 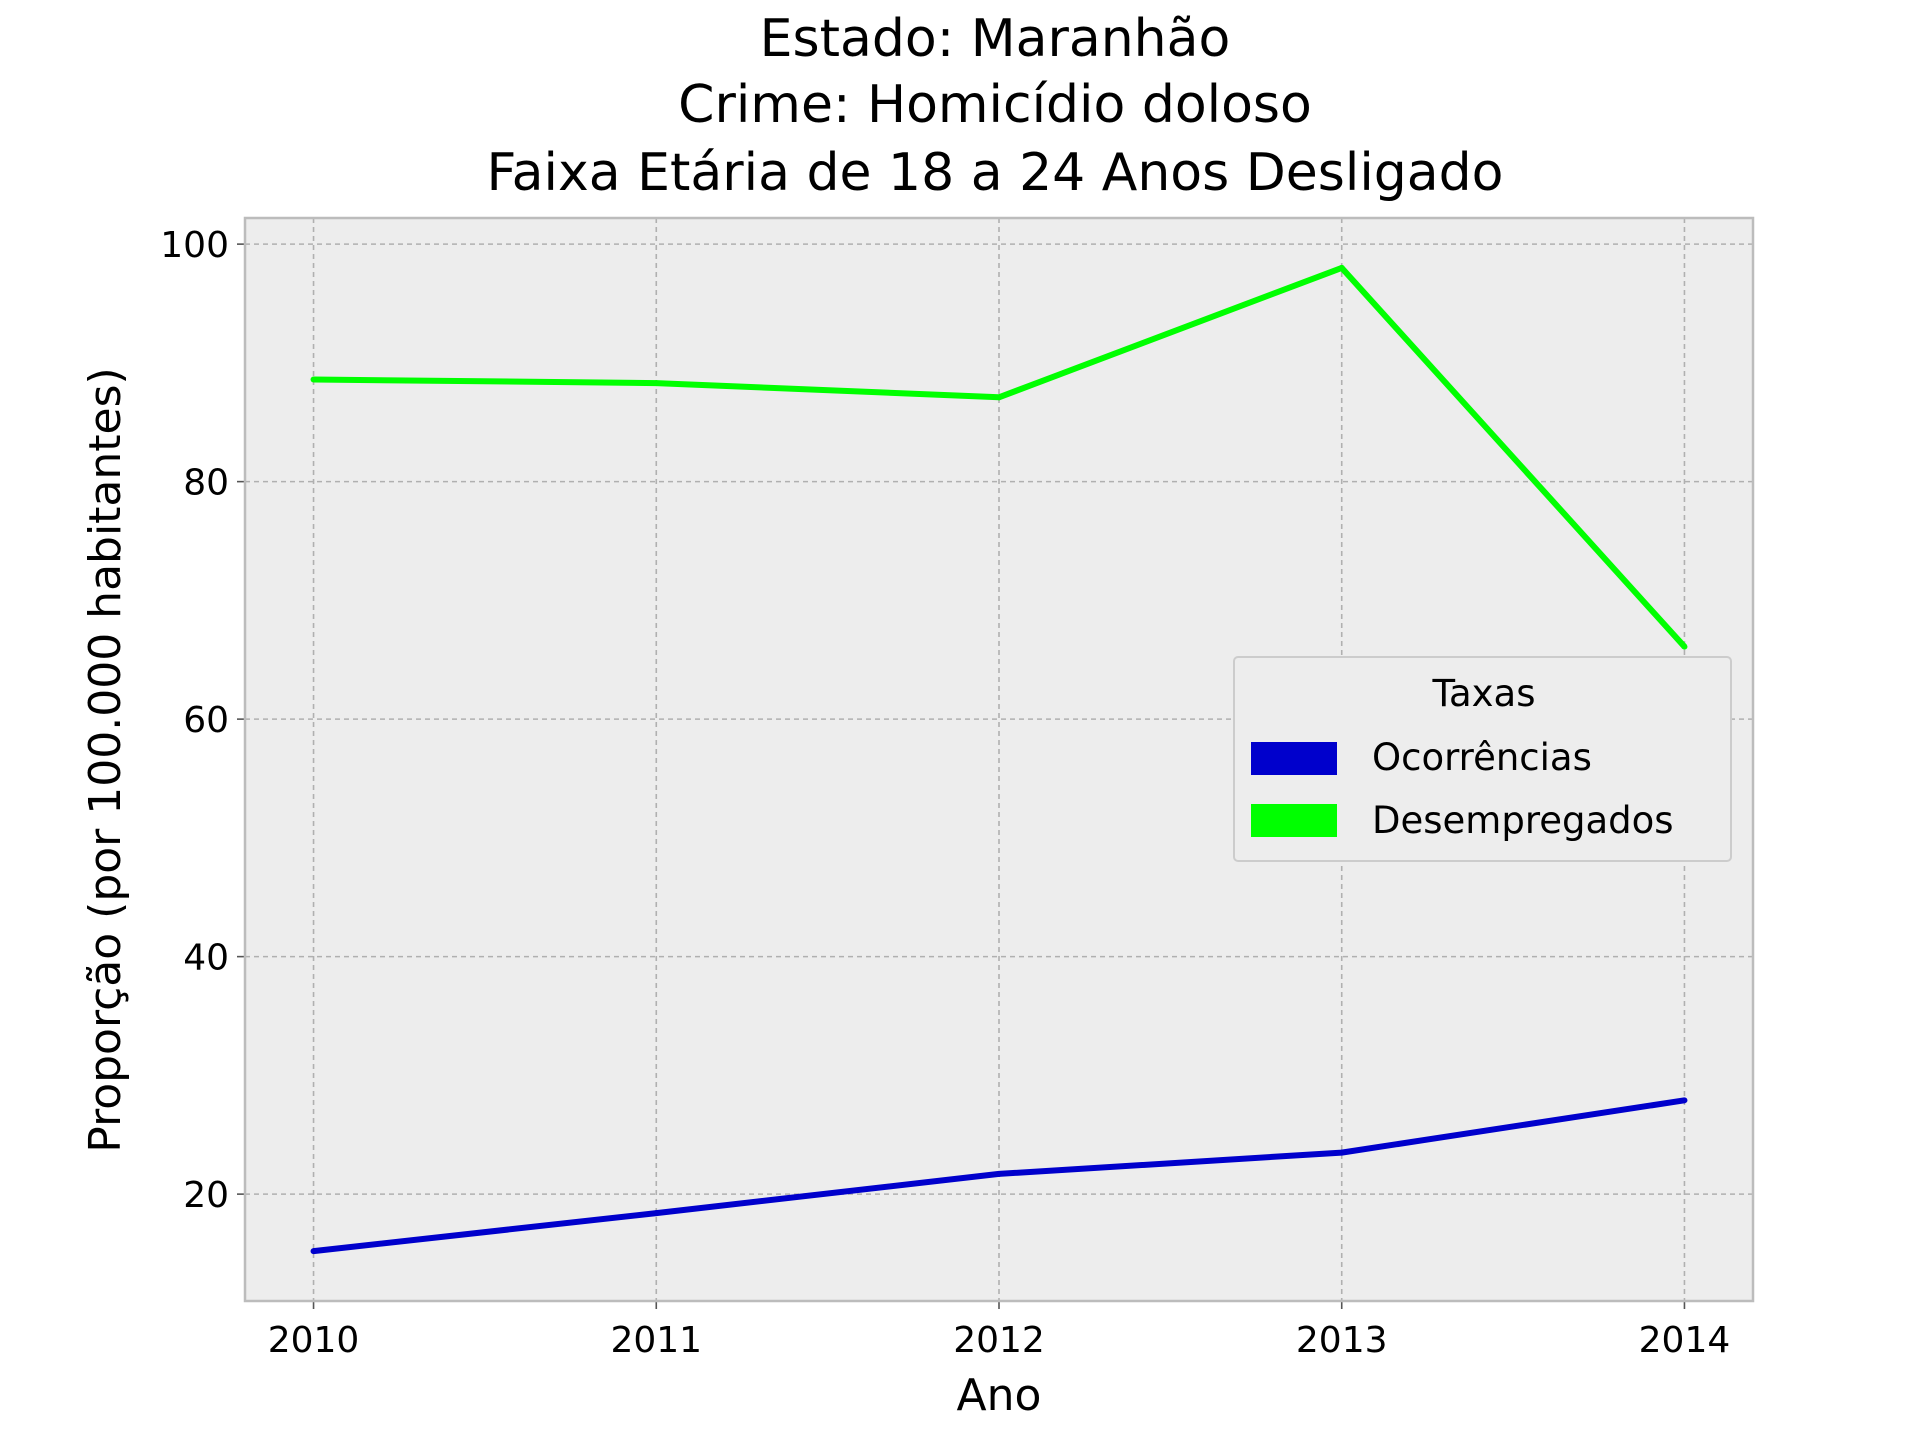 What do you see at coordinates (314, 1340) in the screenshot?
I see `x-tick-label: 2010` at bounding box center [314, 1340].